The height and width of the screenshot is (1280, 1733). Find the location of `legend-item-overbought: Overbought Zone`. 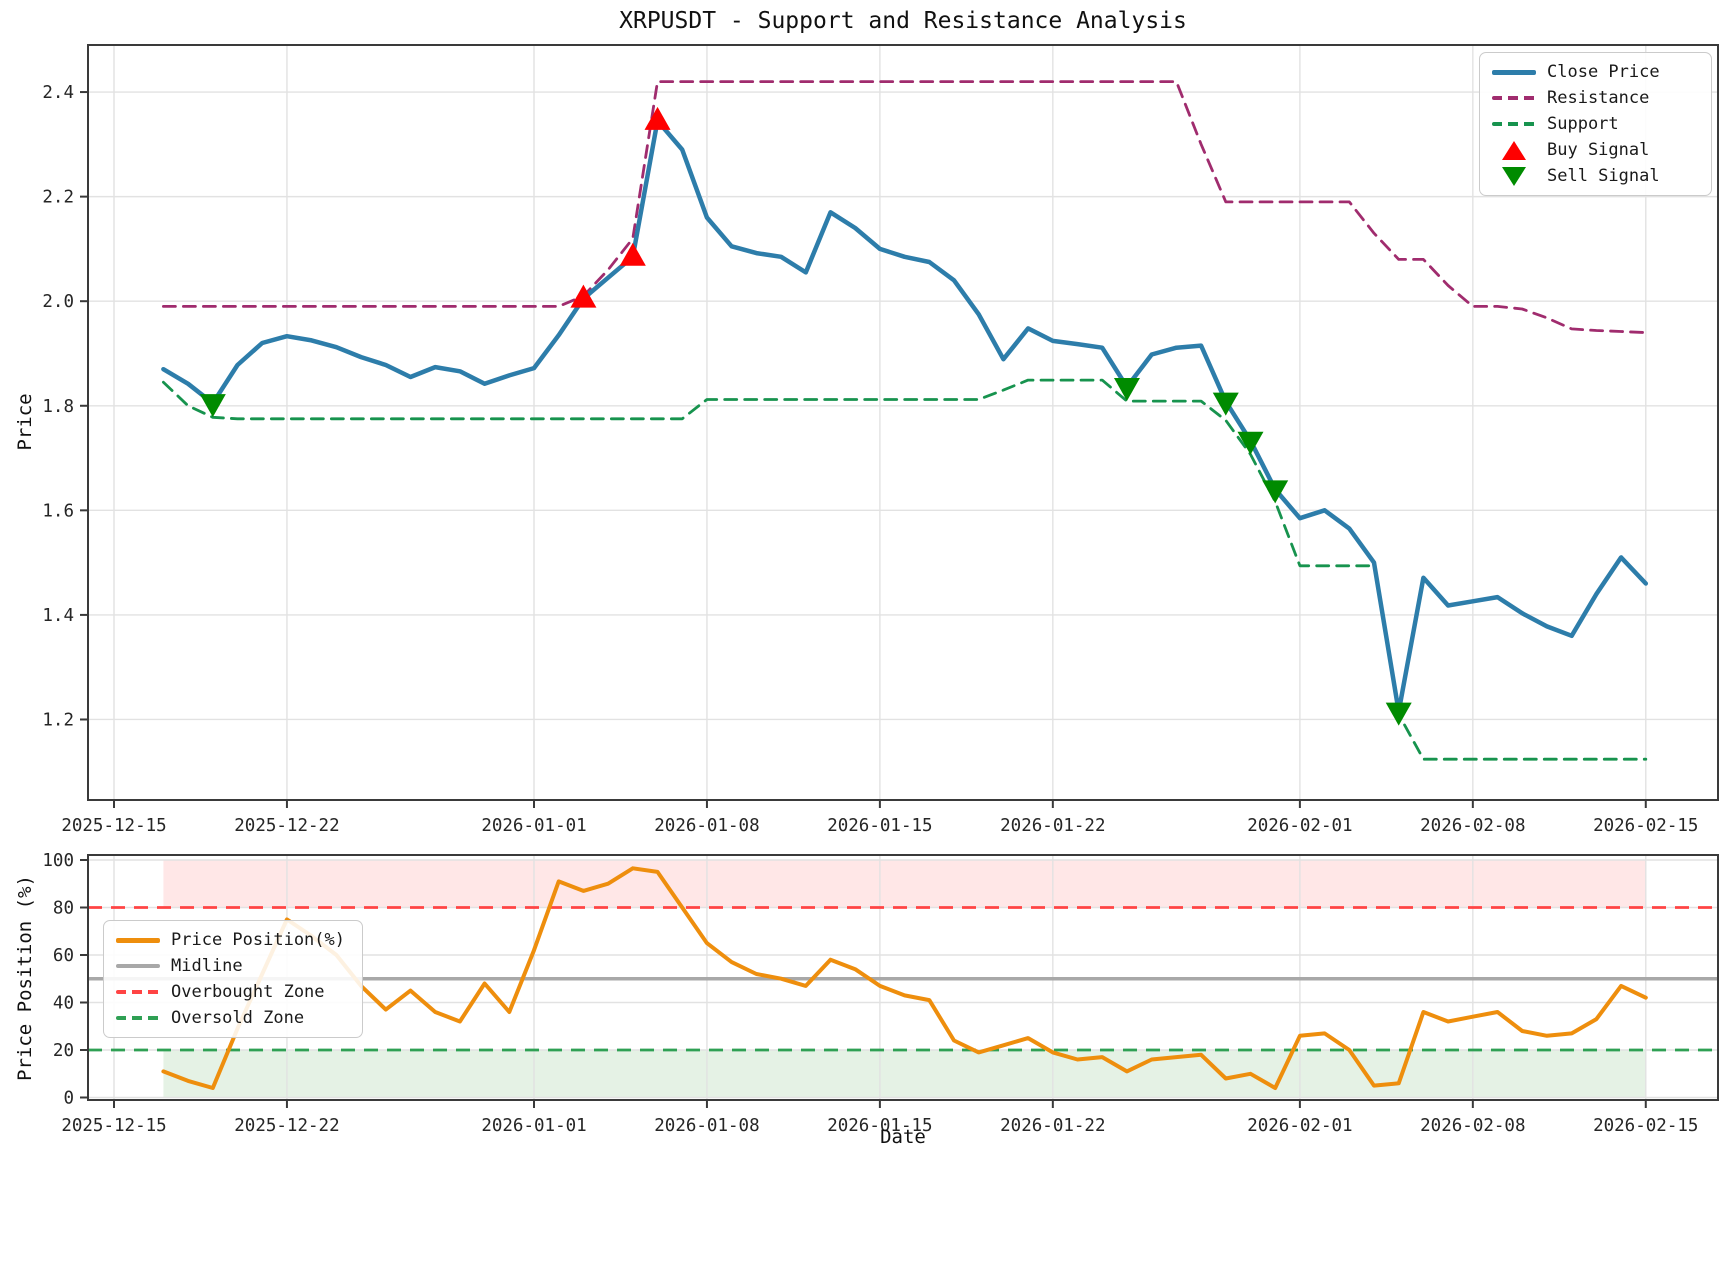

legend-item-overbought: Overbought Zone is located at coordinates (233, 992).